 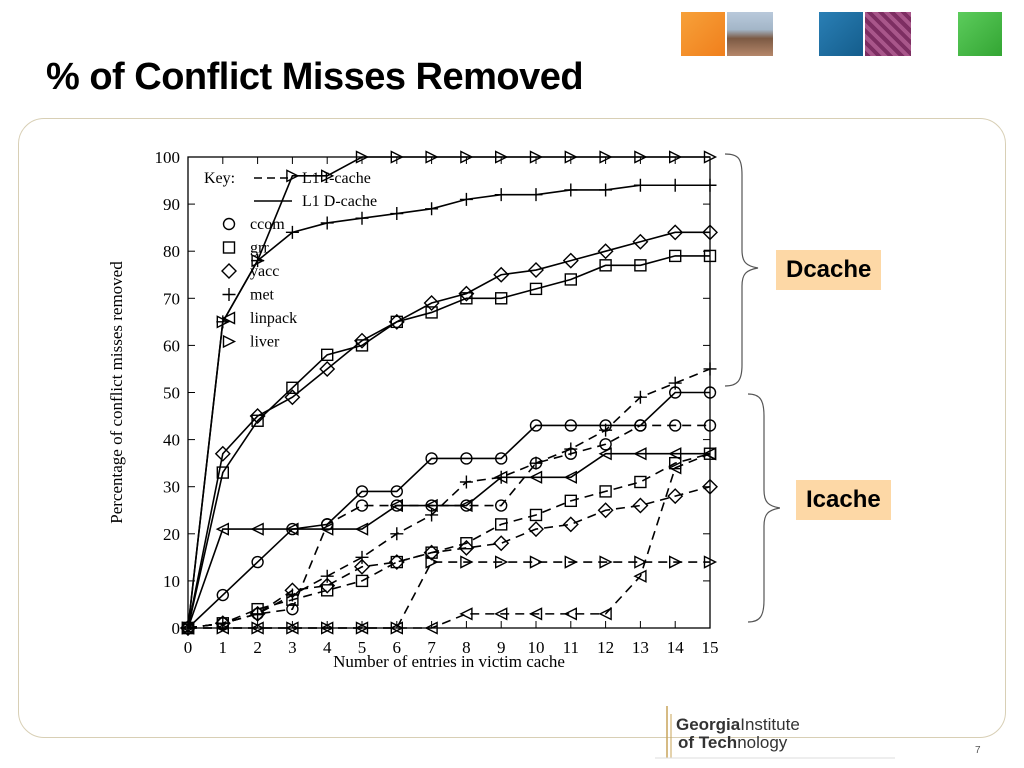 I want to click on blue-decor-square, so click(x=841, y=34).